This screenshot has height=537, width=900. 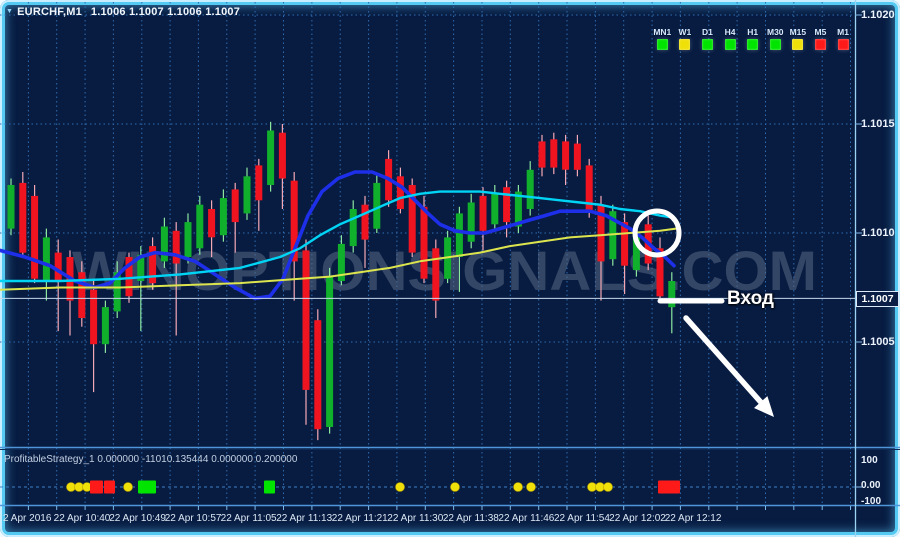 I want to click on time-axis-label: 22 Apr 10:40, so click(x=82, y=518).